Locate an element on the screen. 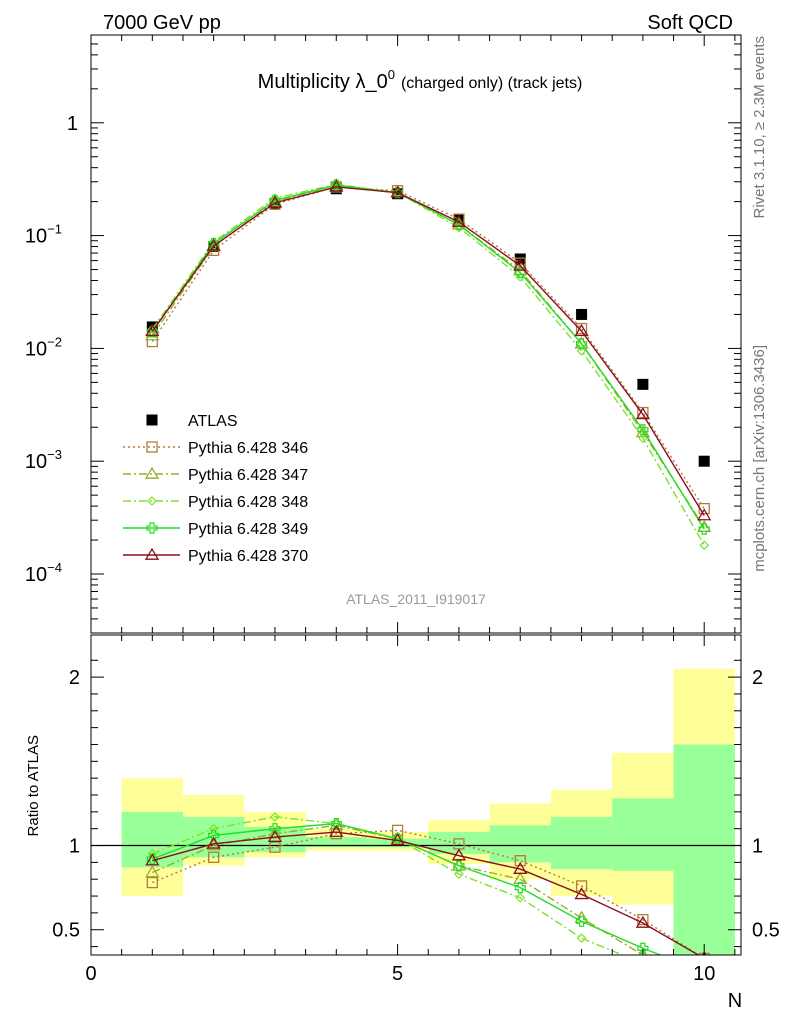 The height and width of the screenshot is (1024, 786). plot-title-superscript: 0 is located at coordinates (391, 74).